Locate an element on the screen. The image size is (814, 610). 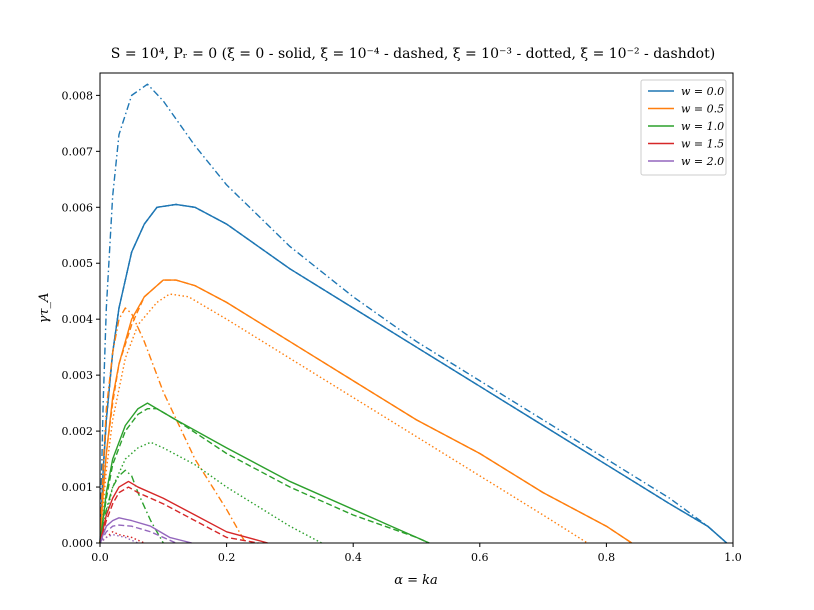
legend-label: w = 2.0 is located at coordinates (702, 161).